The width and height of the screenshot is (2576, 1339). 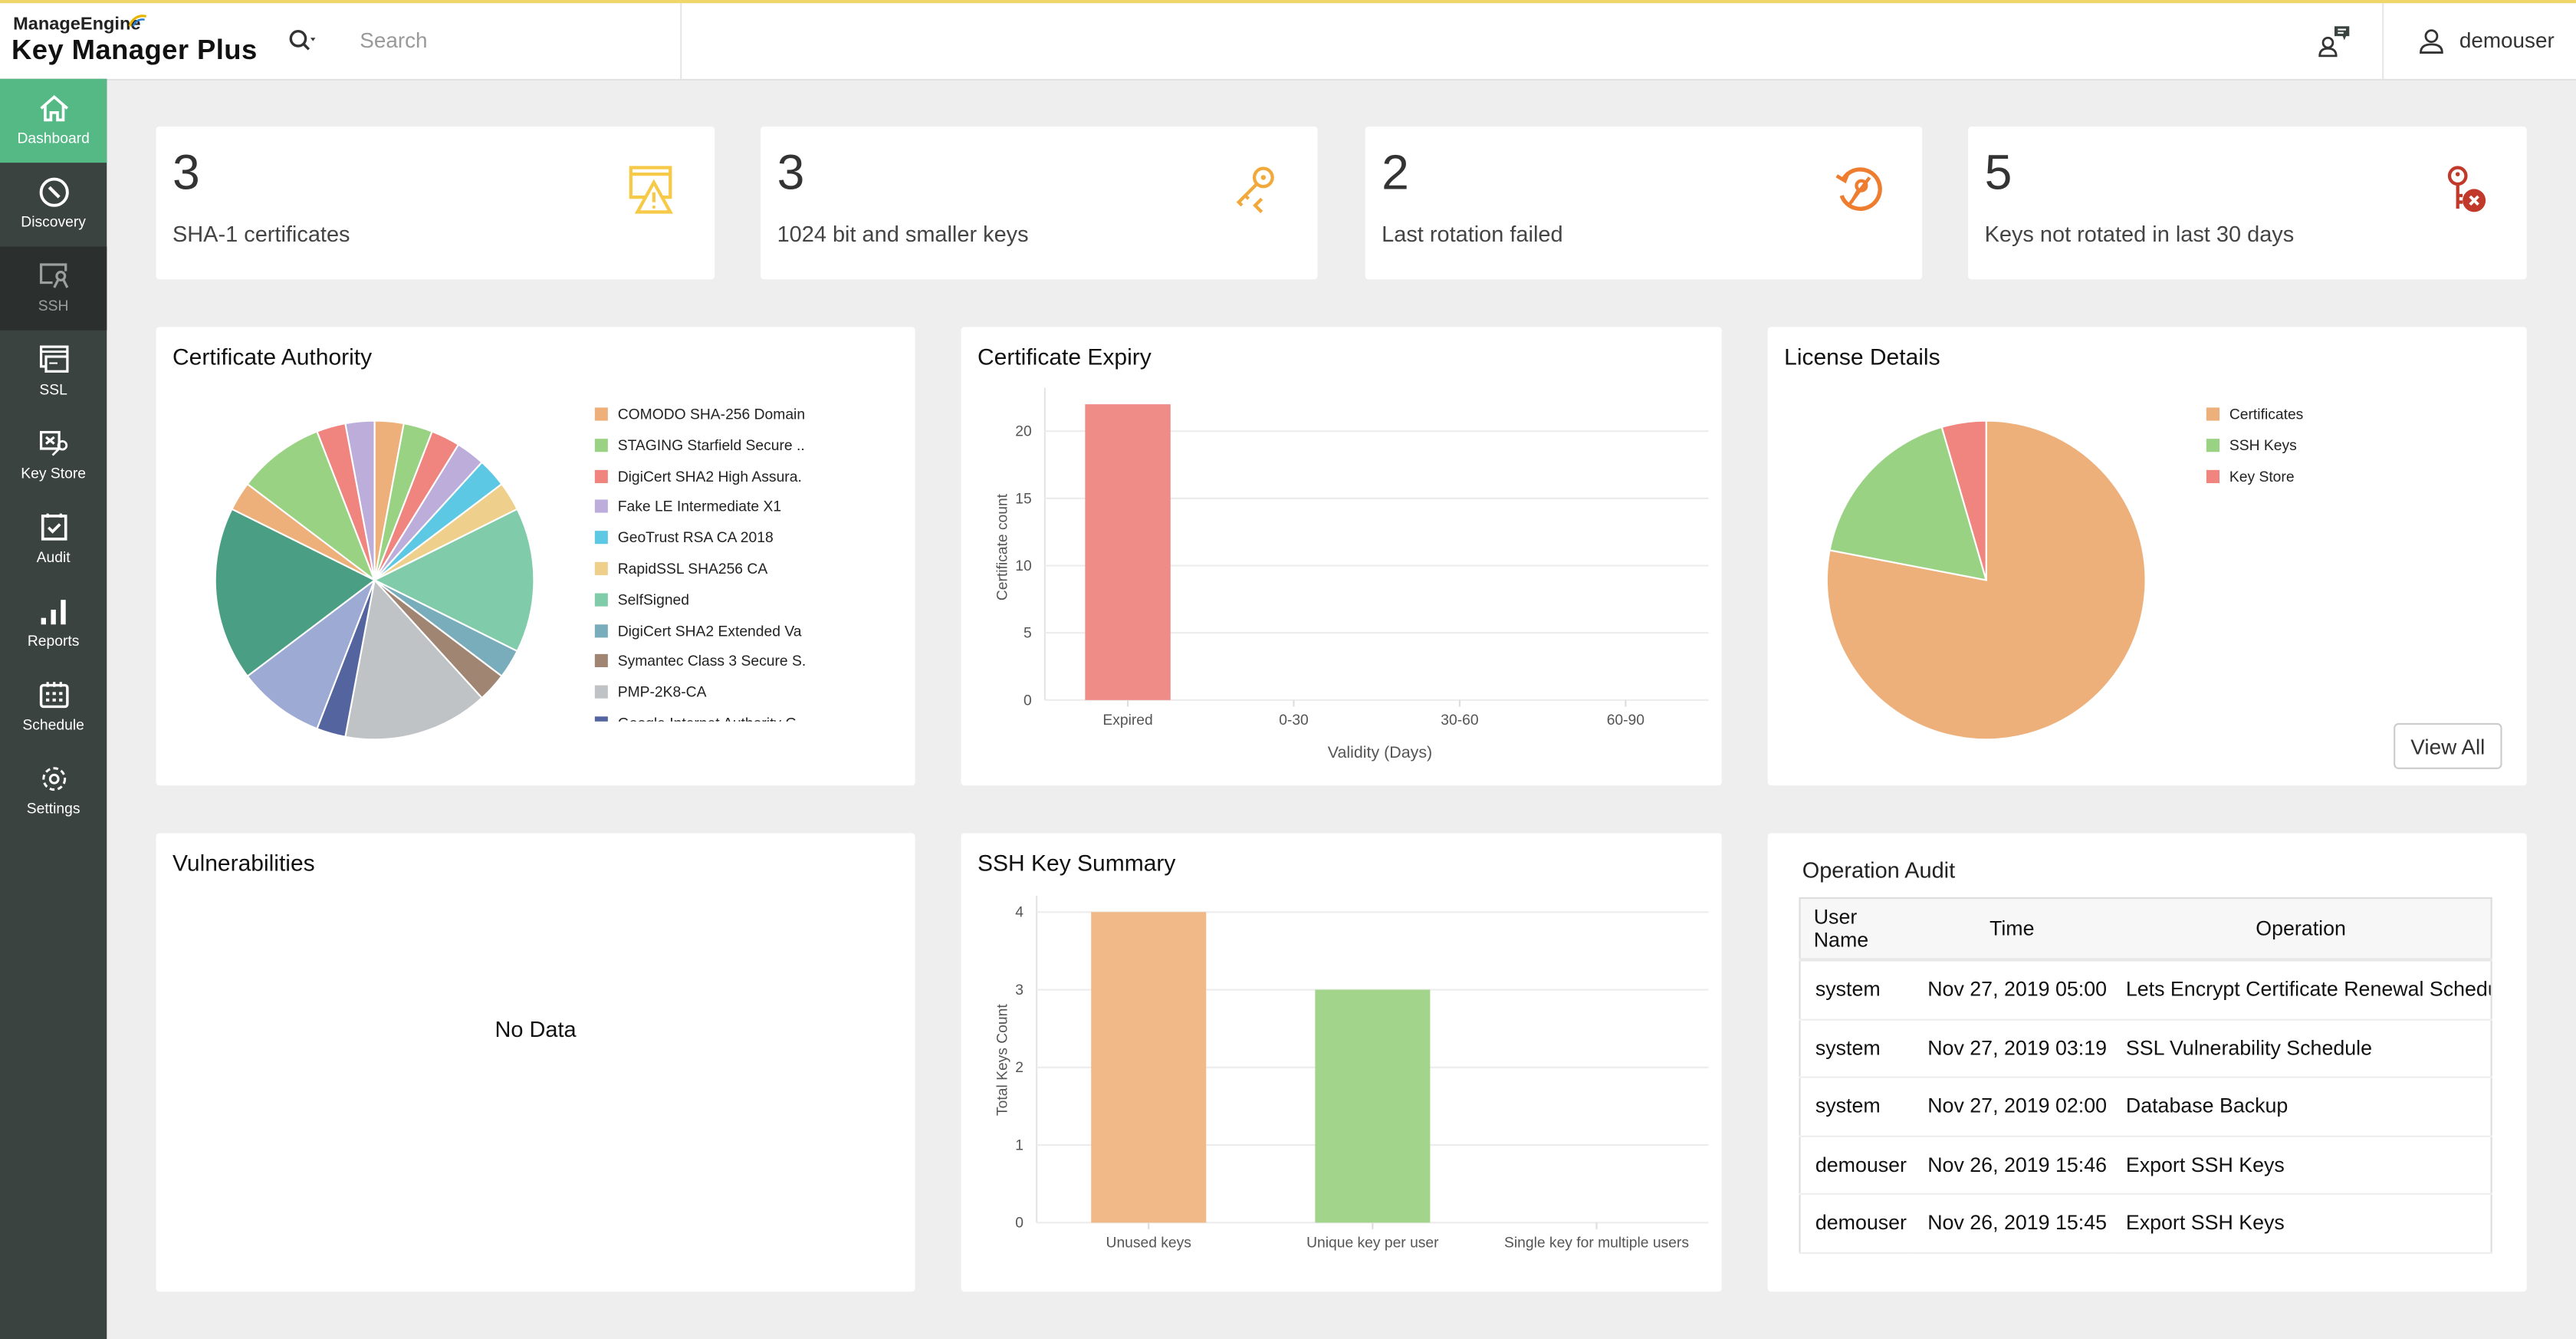 I want to click on sidebar-item-discovery: Discovery, so click(x=53, y=205).